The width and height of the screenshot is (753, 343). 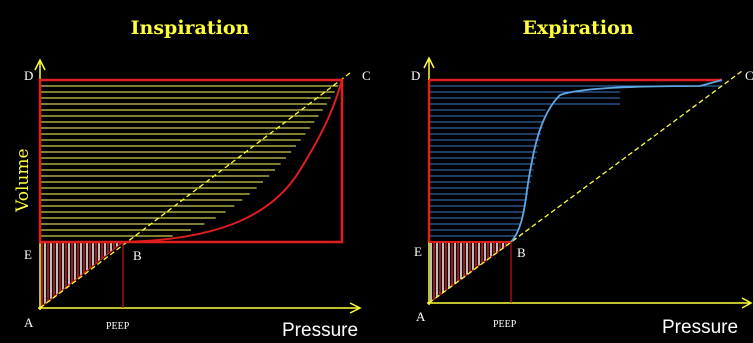 What do you see at coordinates (232, 161) in the screenshot?
I see `inspiration-curve` at bounding box center [232, 161].